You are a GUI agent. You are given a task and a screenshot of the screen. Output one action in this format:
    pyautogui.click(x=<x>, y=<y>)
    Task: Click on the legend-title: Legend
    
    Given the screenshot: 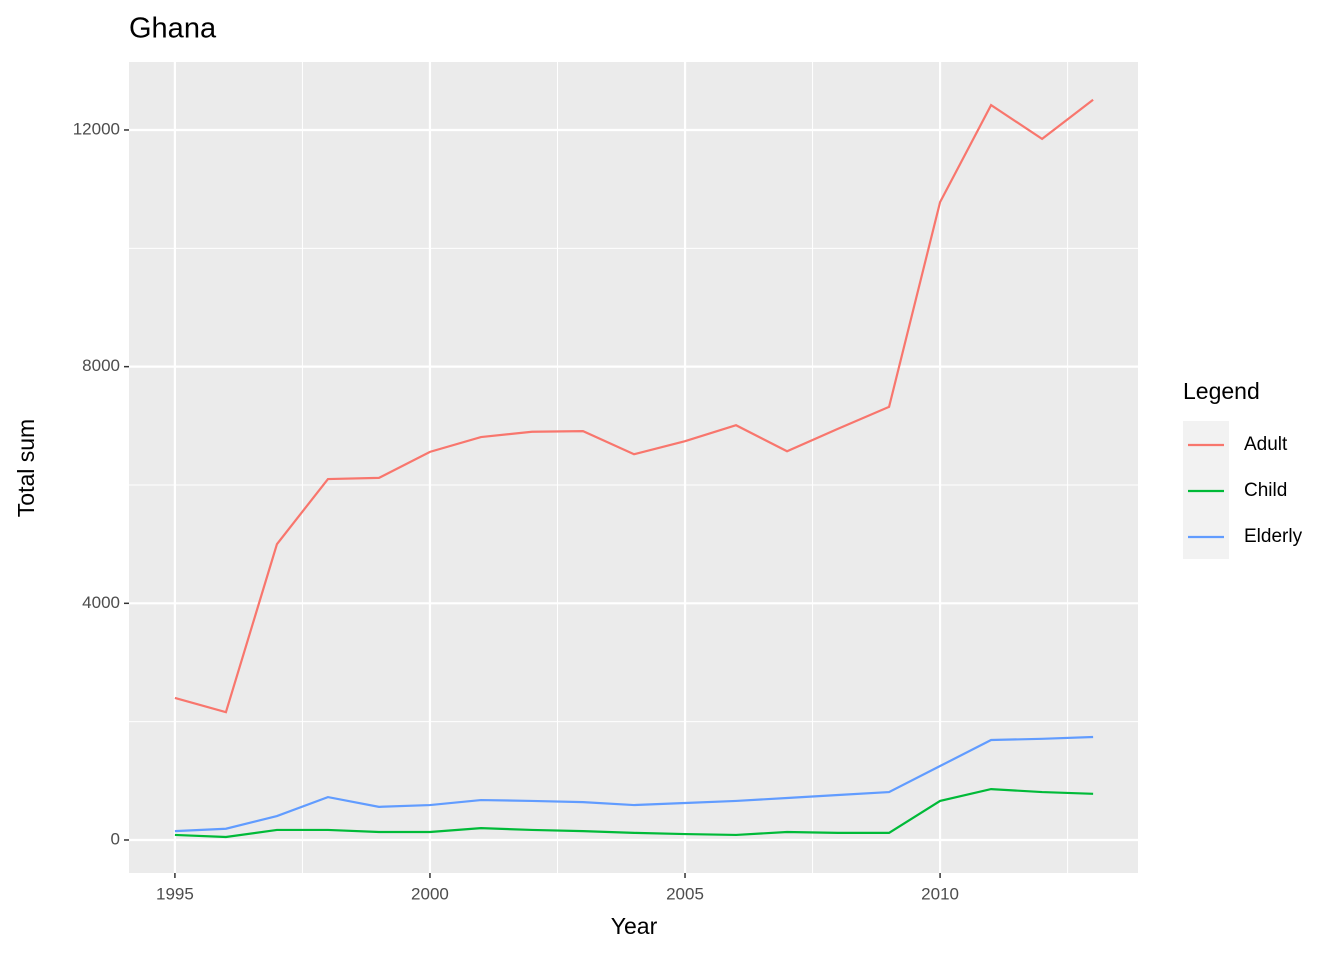 What is the action you would take?
    pyautogui.click(x=1221, y=391)
    